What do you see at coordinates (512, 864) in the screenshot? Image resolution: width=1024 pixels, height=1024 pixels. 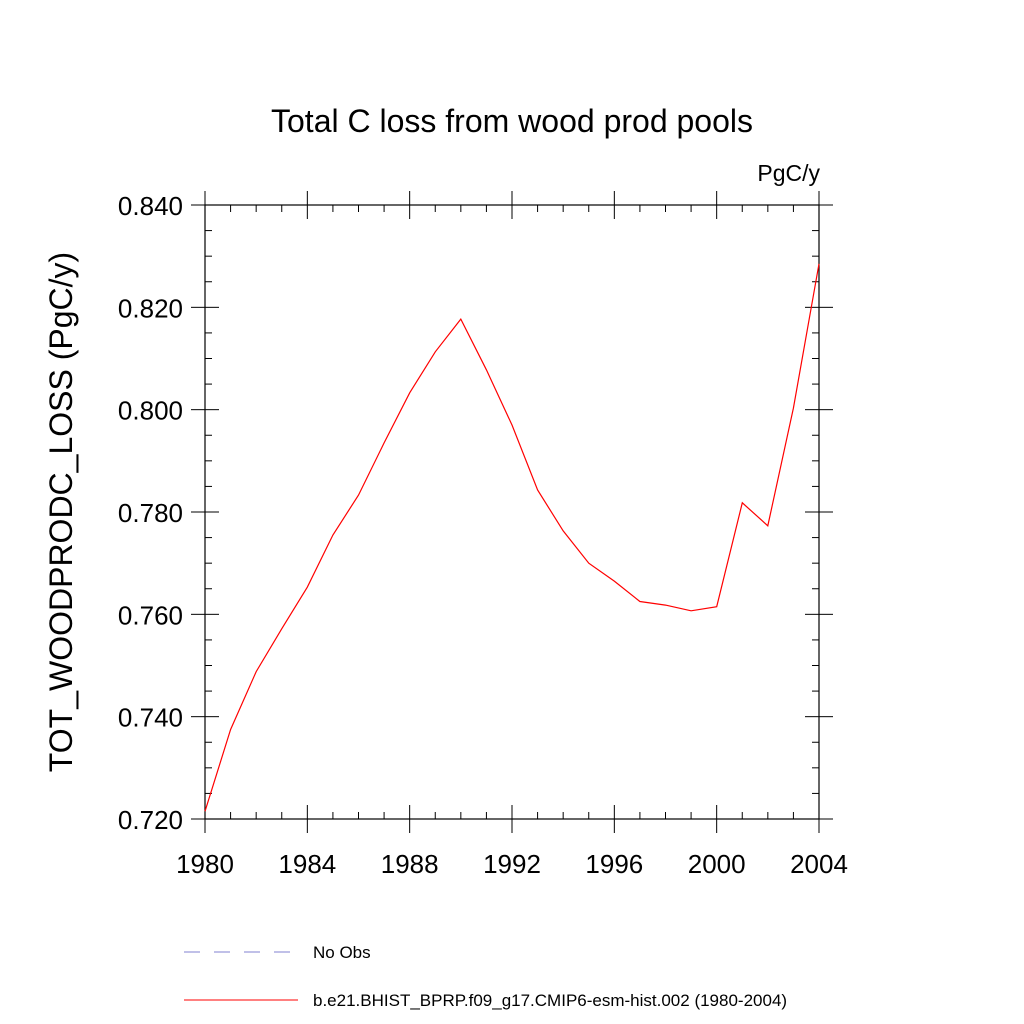 I see `x-tick-label: 1992` at bounding box center [512, 864].